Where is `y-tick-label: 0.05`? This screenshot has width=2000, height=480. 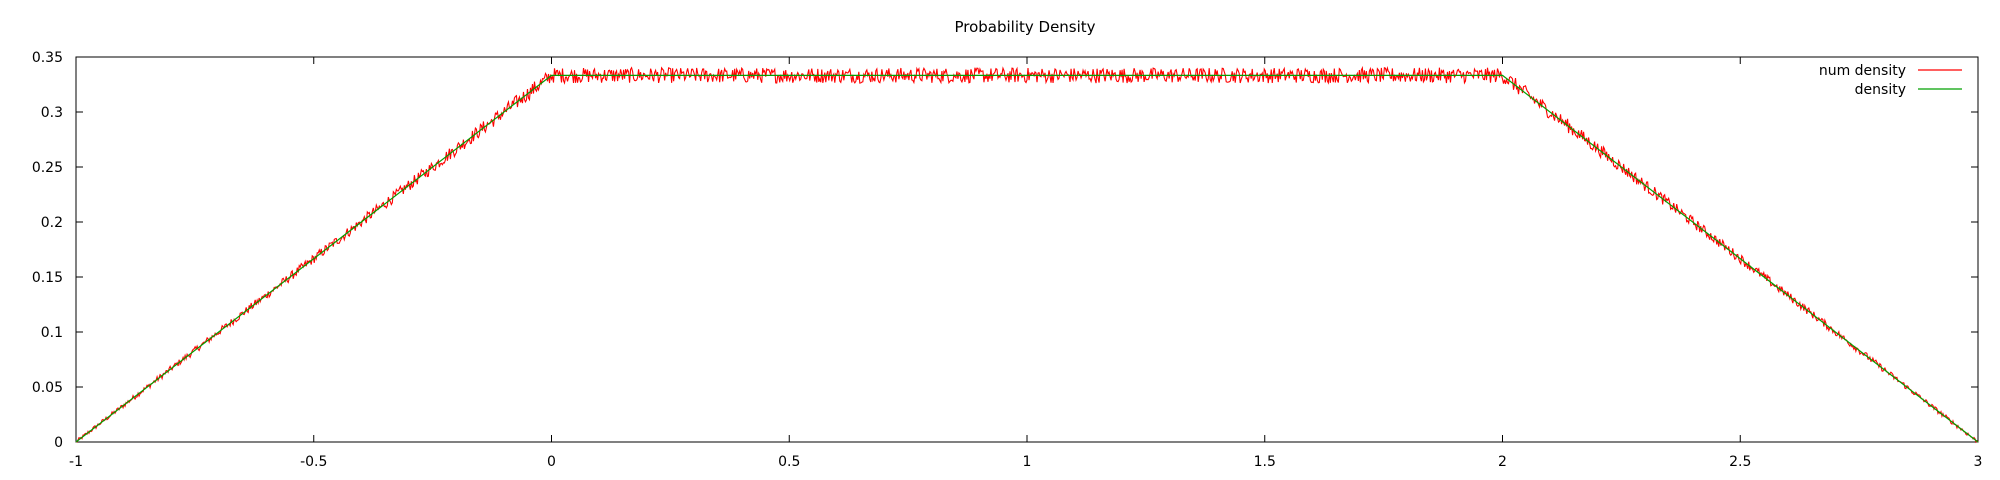 y-tick-label: 0.05 is located at coordinates (47, 388).